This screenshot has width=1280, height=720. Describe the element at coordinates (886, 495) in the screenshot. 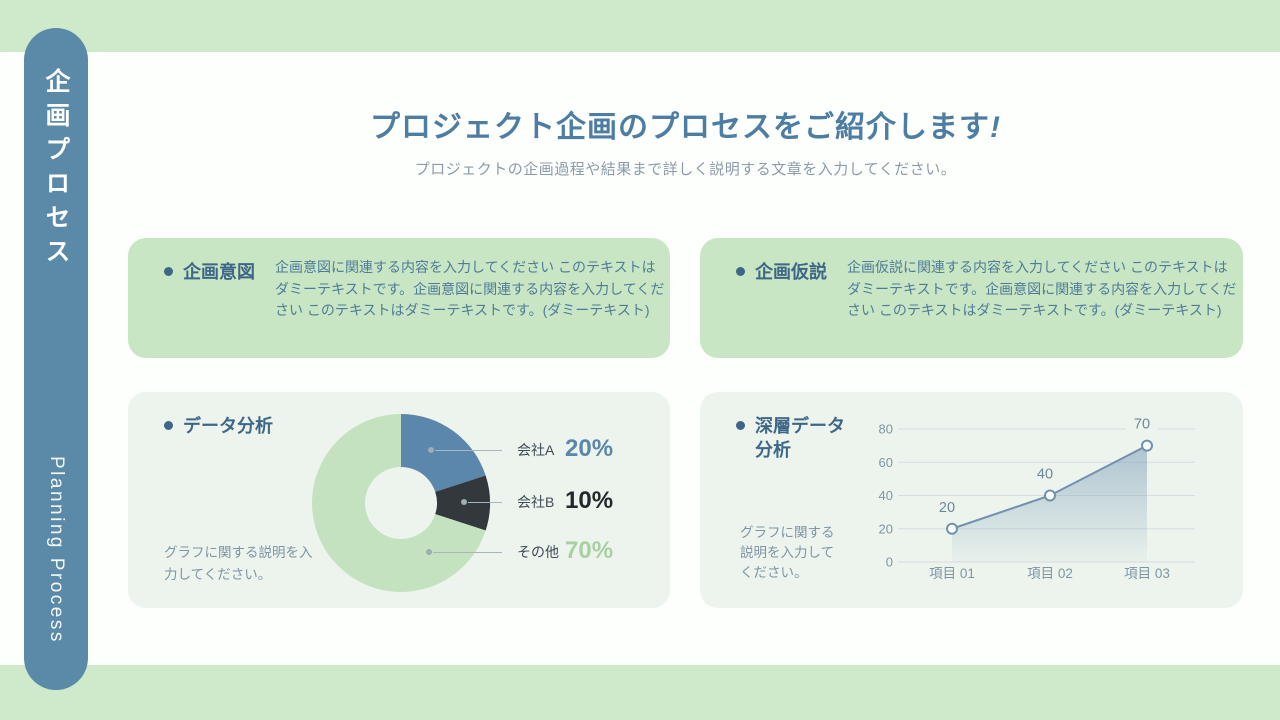

I see `y-tick-label: 40` at that location.